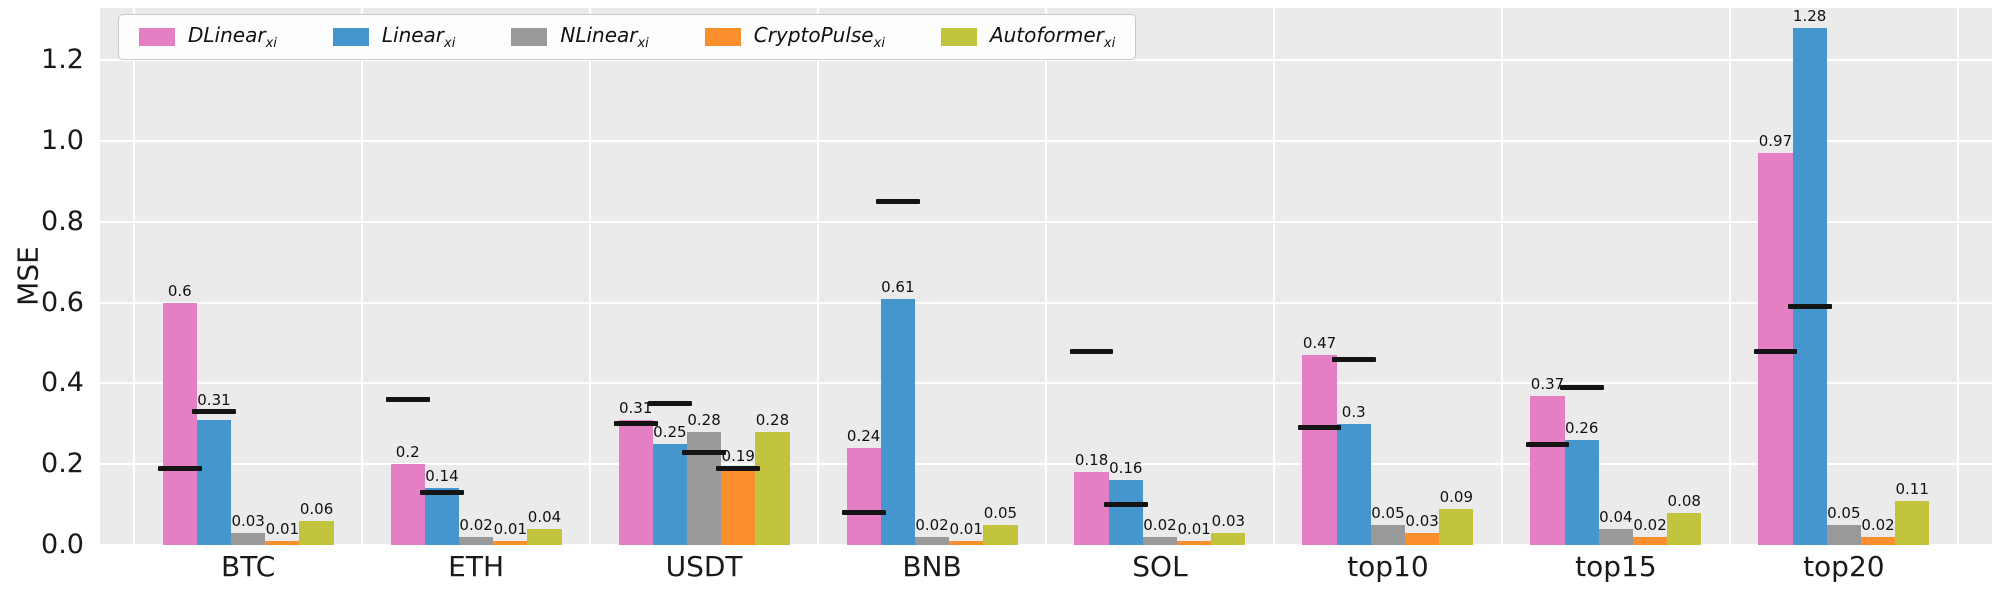  What do you see at coordinates (62, 221) in the screenshot?
I see `y-tick-label: 0.8` at bounding box center [62, 221].